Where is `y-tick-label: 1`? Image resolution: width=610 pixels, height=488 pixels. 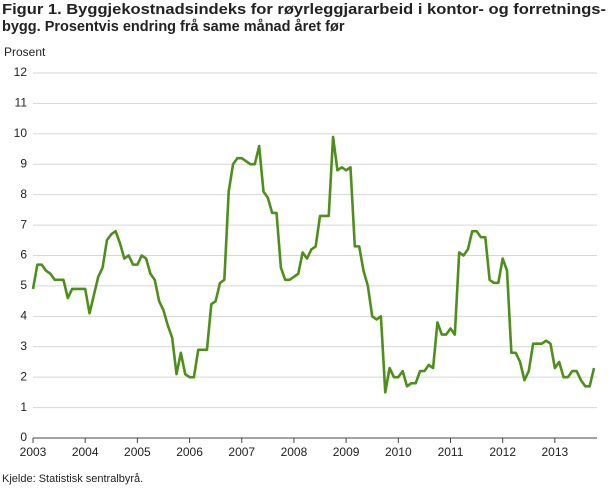 y-tick-label: 1 is located at coordinates (23, 407).